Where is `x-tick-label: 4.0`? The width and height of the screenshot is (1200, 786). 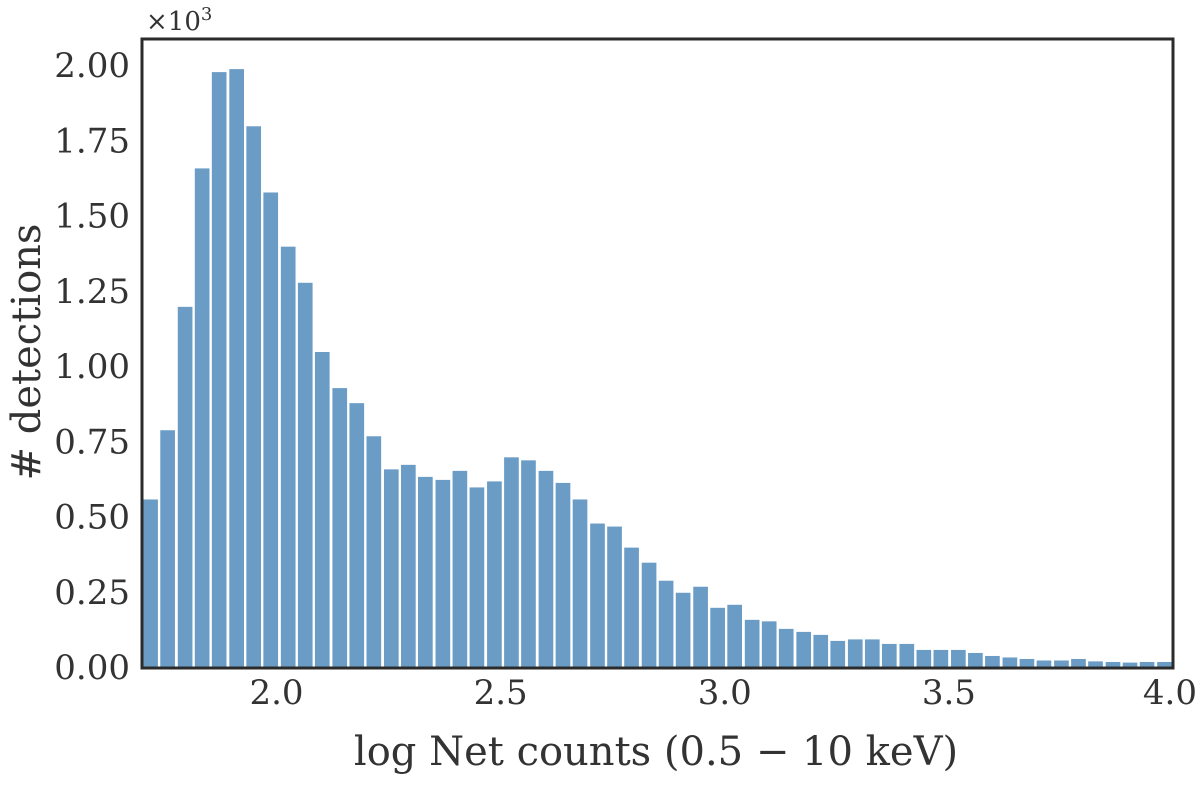
x-tick-label: 4.0 is located at coordinates (1170, 693).